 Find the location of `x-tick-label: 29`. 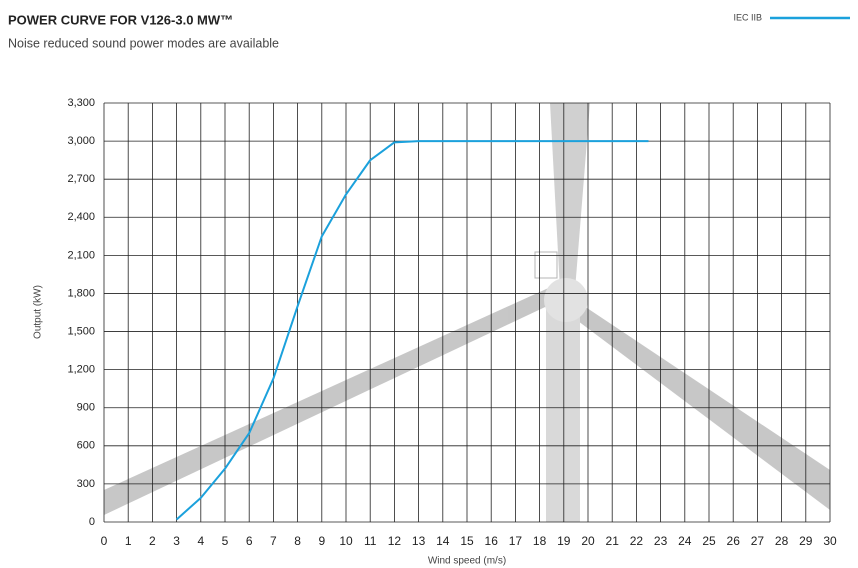

x-tick-label: 29 is located at coordinates (806, 541).